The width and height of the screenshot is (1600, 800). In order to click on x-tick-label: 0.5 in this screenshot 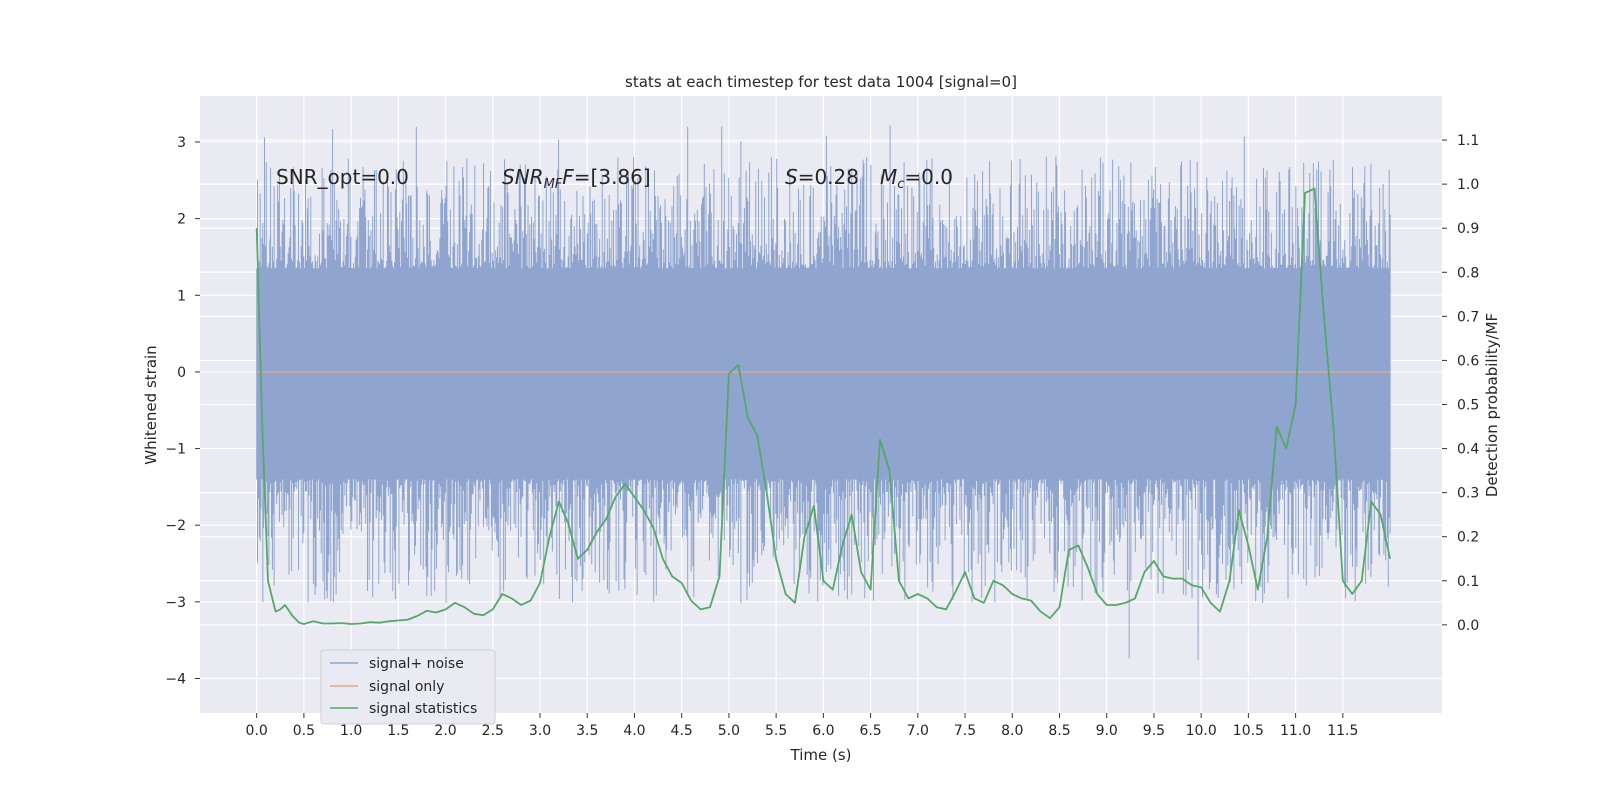, I will do `click(304, 731)`.